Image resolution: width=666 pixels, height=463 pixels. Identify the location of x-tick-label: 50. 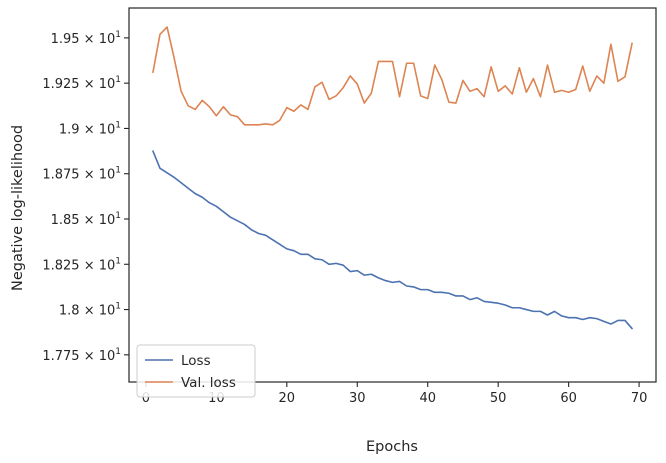
(498, 398).